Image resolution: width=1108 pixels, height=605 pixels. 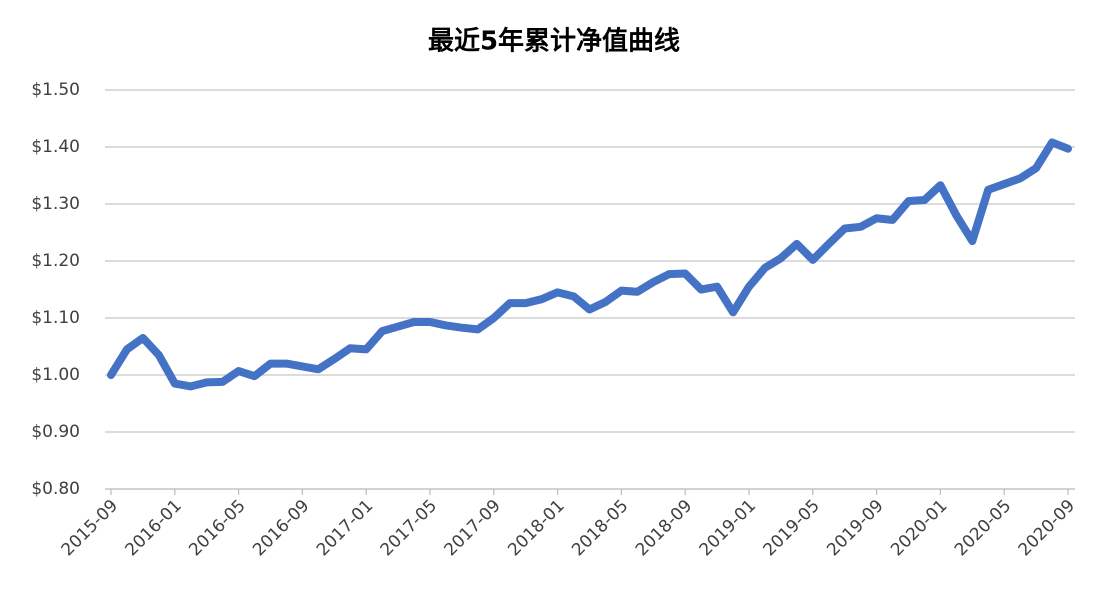 What do you see at coordinates (55, 489) in the screenshot?
I see `y-tick-label: $0.80` at bounding box center [55, 489].